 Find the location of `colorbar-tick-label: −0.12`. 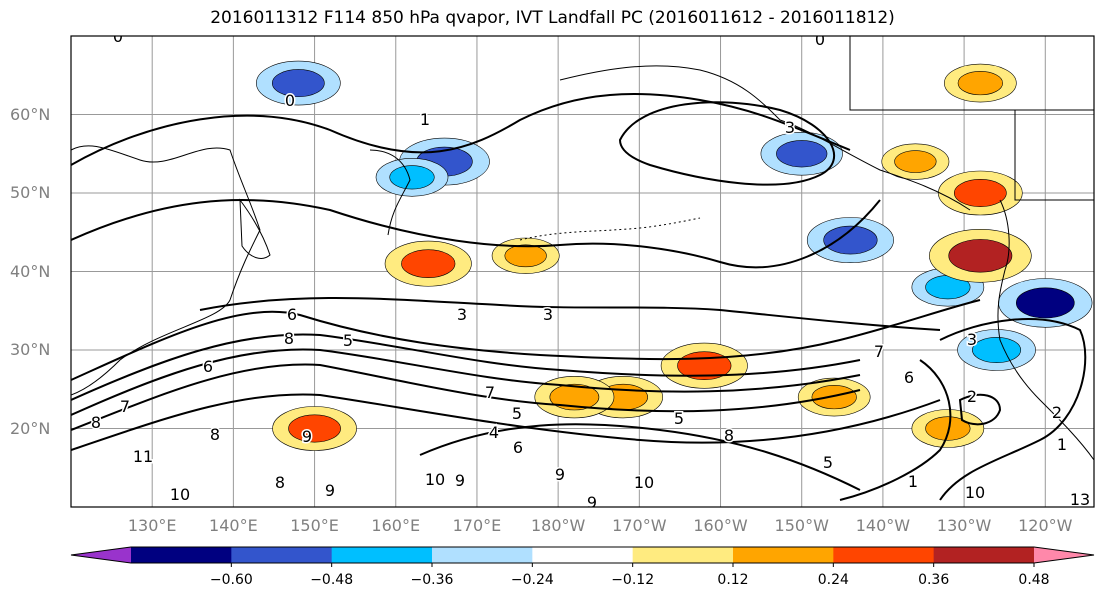

colorbar-tick-label: −0.12 is located at coordinates (633, 580).